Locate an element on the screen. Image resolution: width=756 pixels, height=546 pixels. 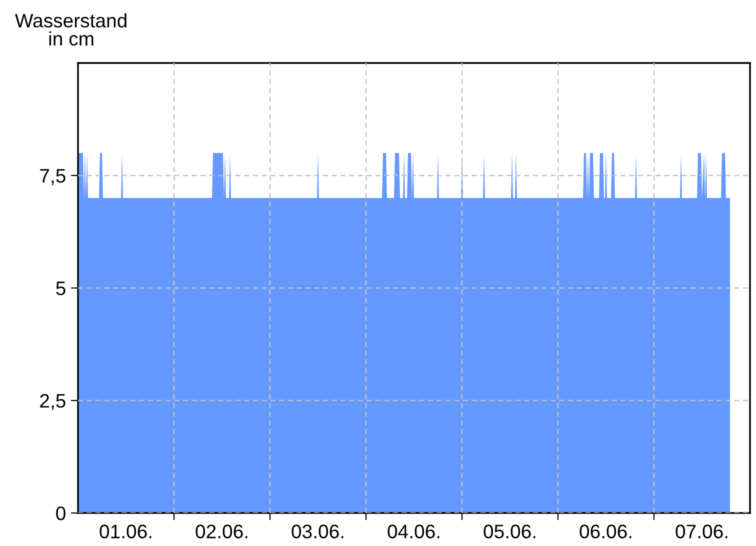
x-tick-label: 07.06. is located at coordinates (702, 531).